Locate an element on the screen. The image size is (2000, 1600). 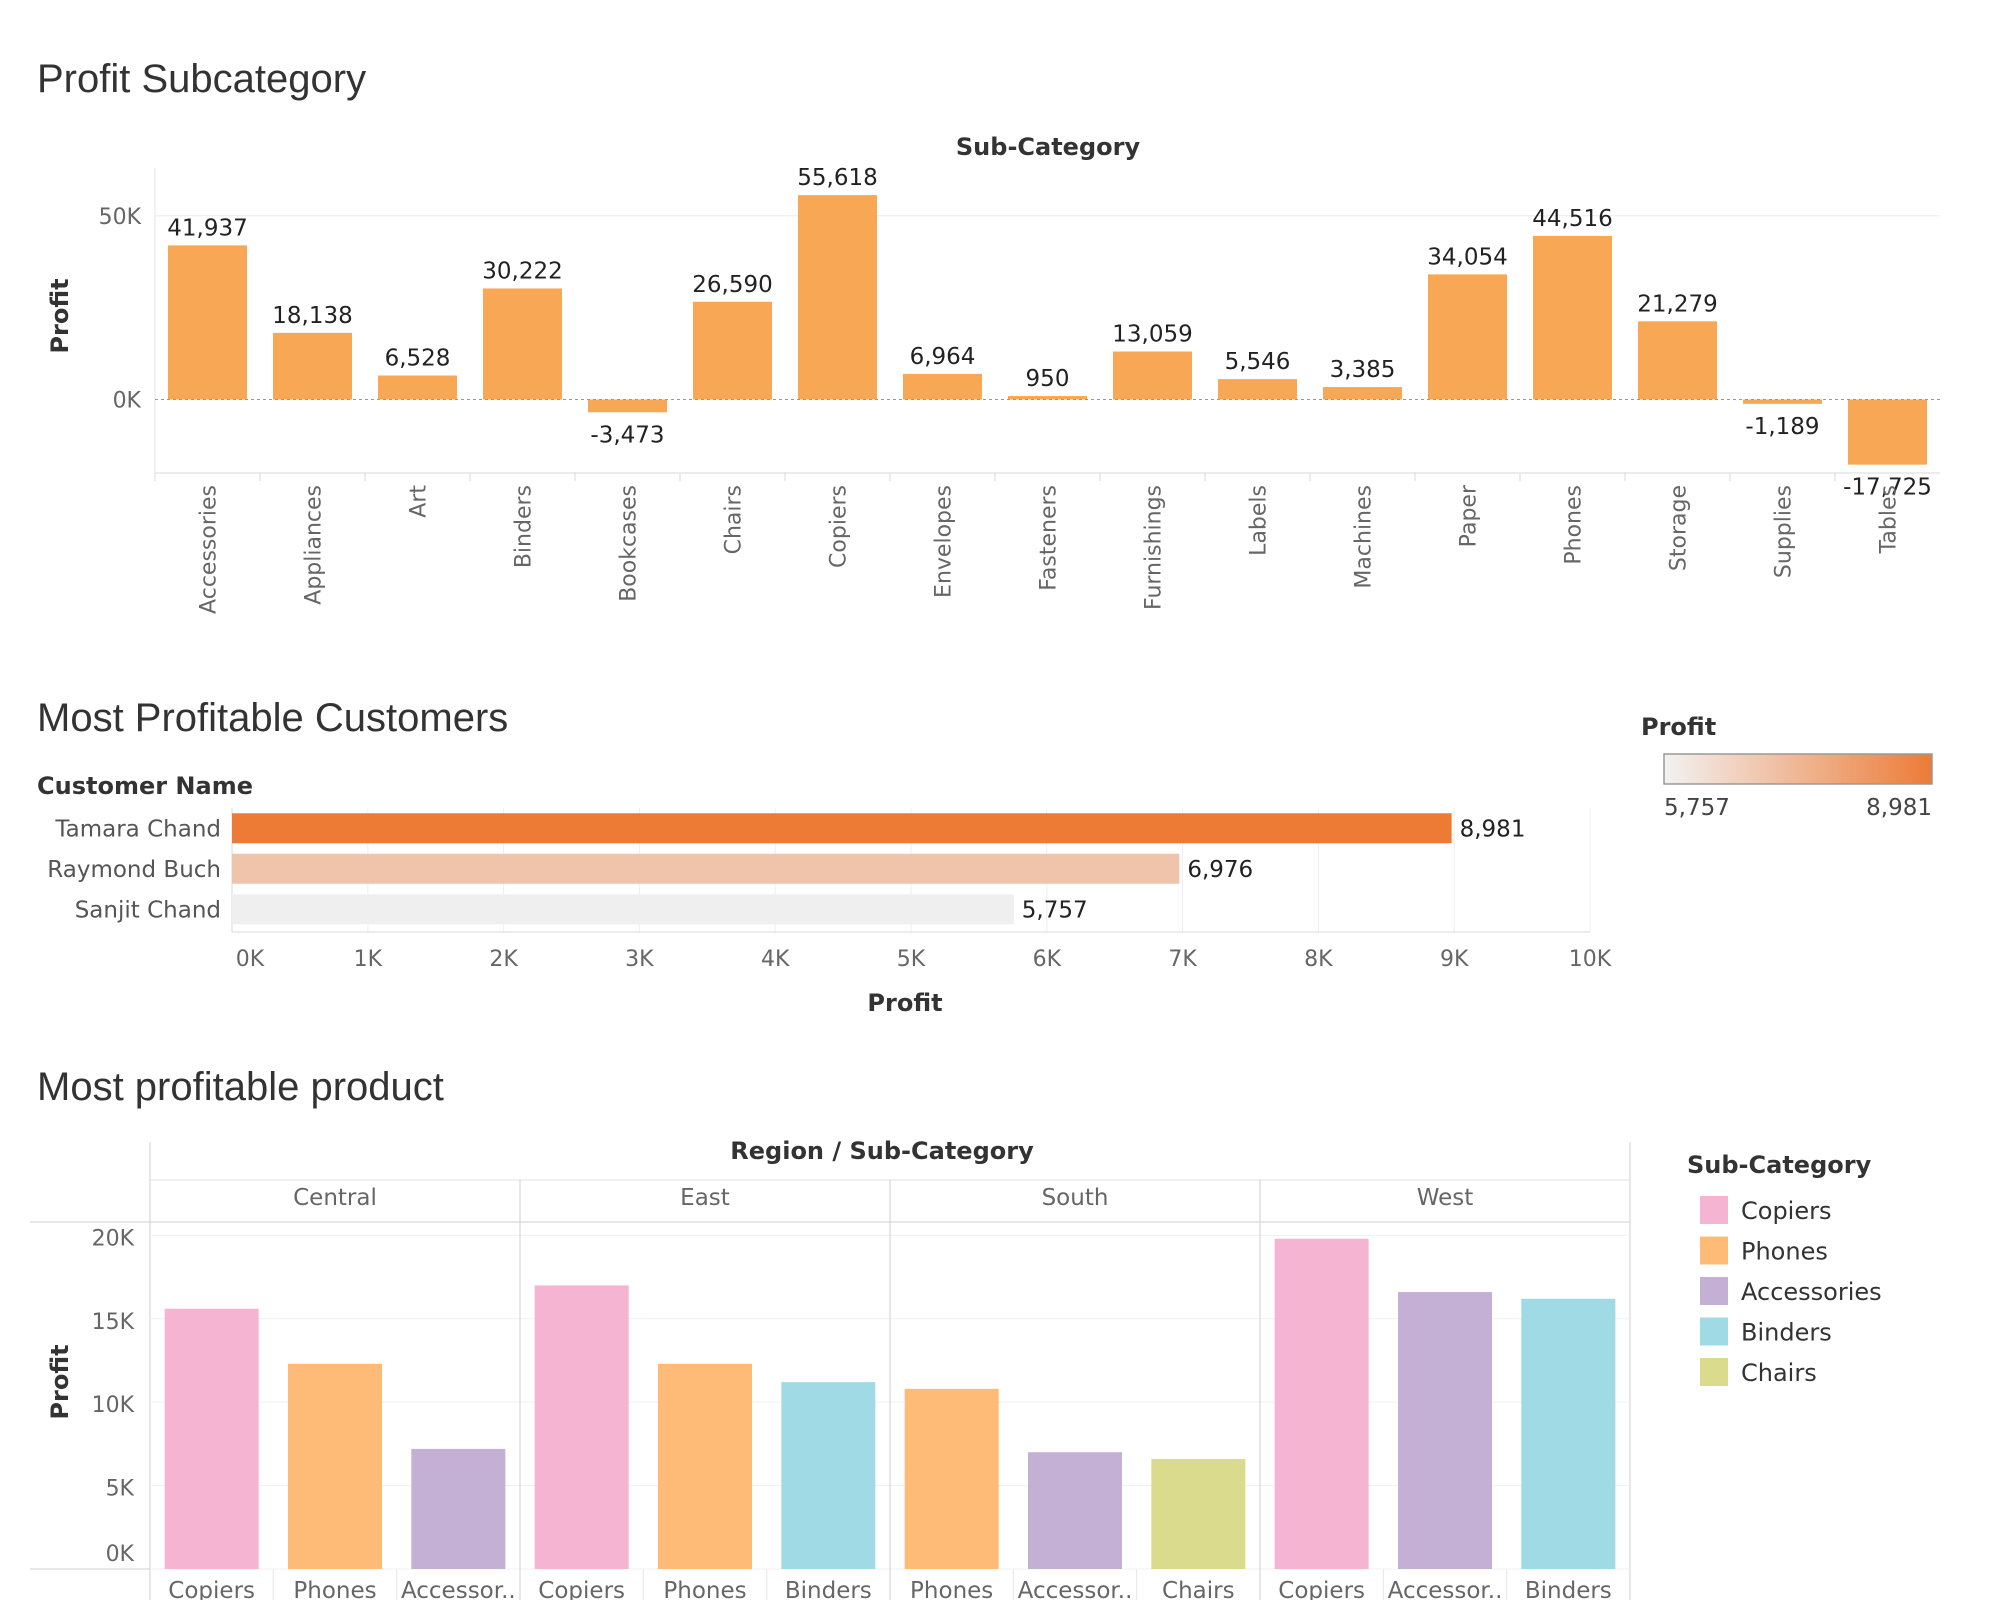
chart2-x-tick-label: 5K is located at coordinates (911, 959).